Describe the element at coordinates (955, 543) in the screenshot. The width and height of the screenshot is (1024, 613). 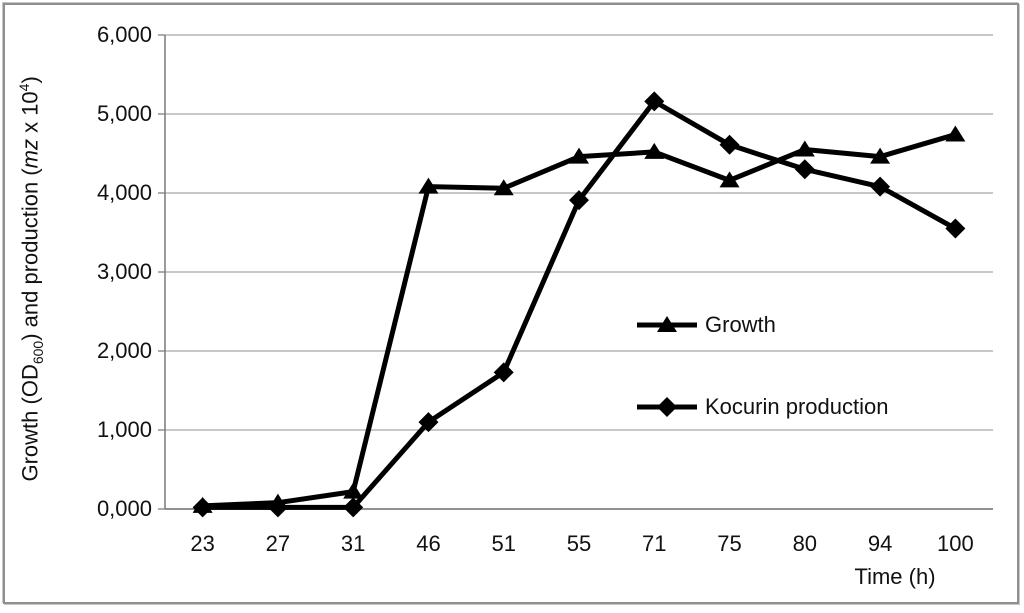
I see `x-tick-label: 100` at that location.